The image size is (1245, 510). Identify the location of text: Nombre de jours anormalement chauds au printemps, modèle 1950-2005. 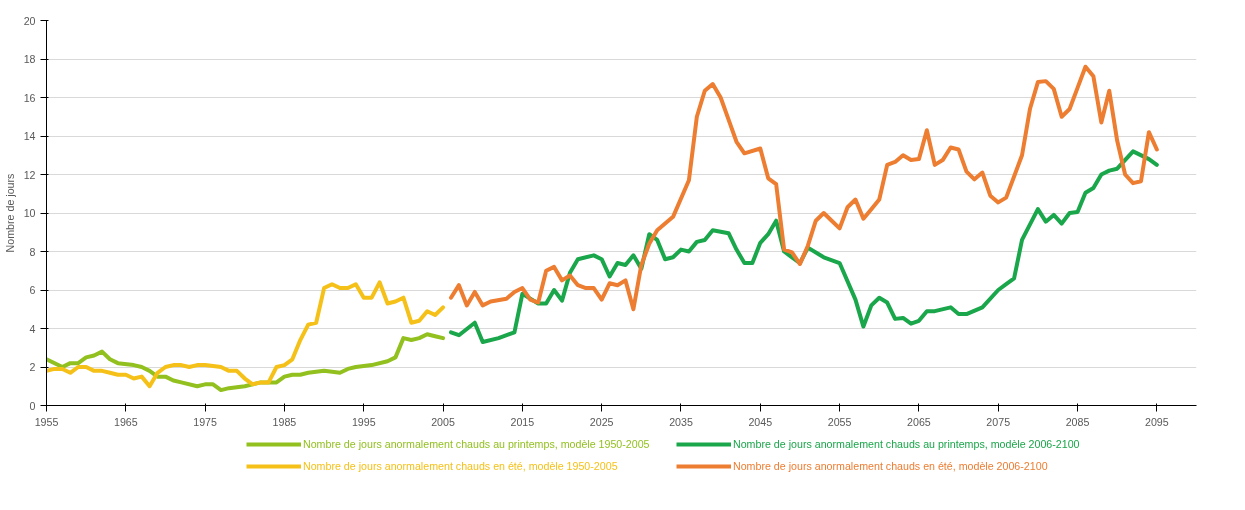
(476, 444).